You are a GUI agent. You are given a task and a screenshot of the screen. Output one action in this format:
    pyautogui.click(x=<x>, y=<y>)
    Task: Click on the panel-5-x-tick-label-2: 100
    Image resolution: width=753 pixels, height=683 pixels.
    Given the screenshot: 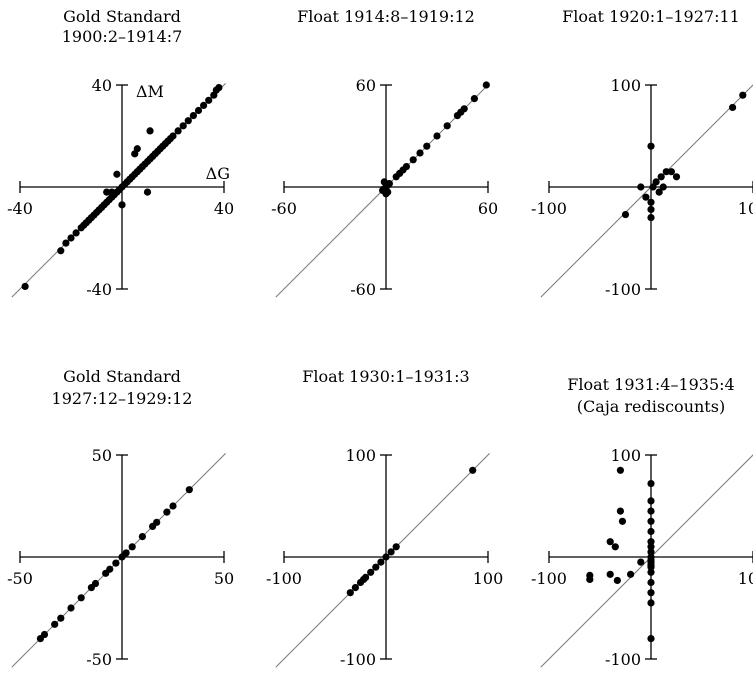 What is the action you would take?
    pyautogui.click(x=488, y=578)
    